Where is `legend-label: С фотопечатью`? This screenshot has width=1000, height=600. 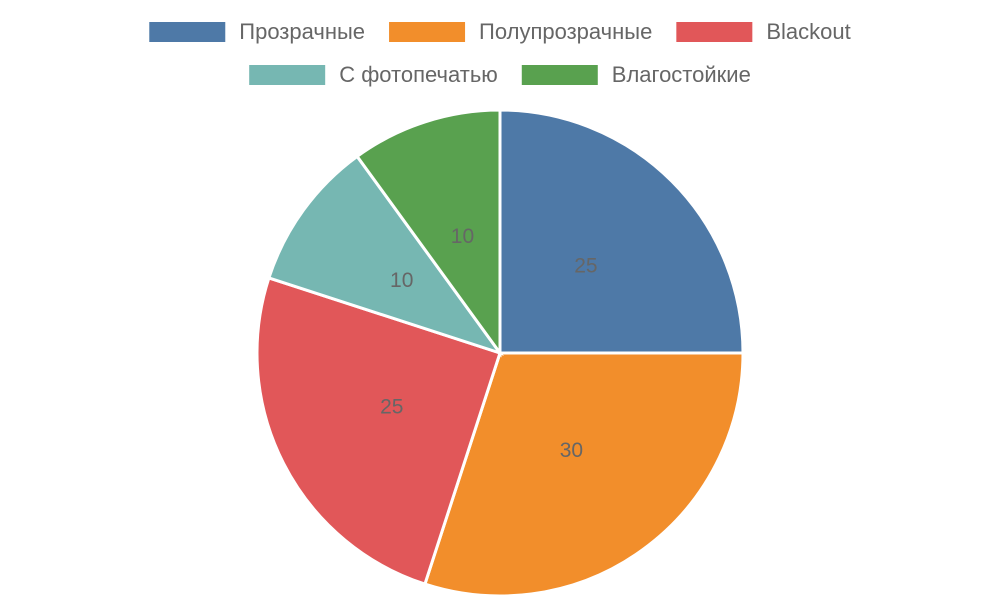
legend-label: С фотопечатью is located at coordinates (418, 74).